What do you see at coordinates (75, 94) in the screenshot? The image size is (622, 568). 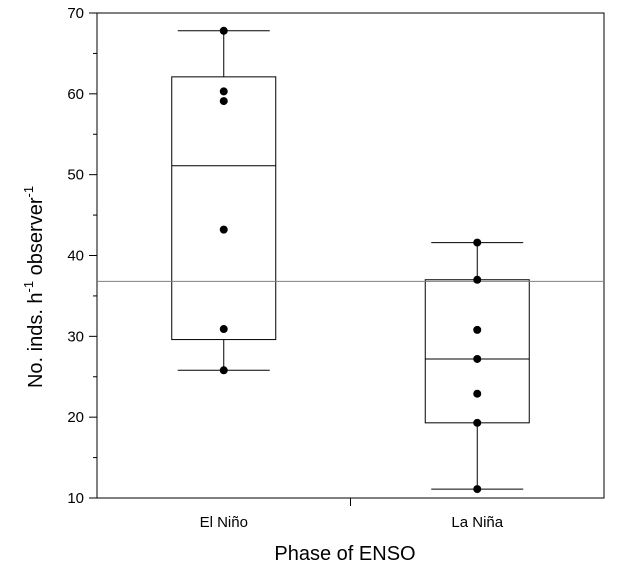 I see `y-tick-label: 60` at bounding box center [75, 94].